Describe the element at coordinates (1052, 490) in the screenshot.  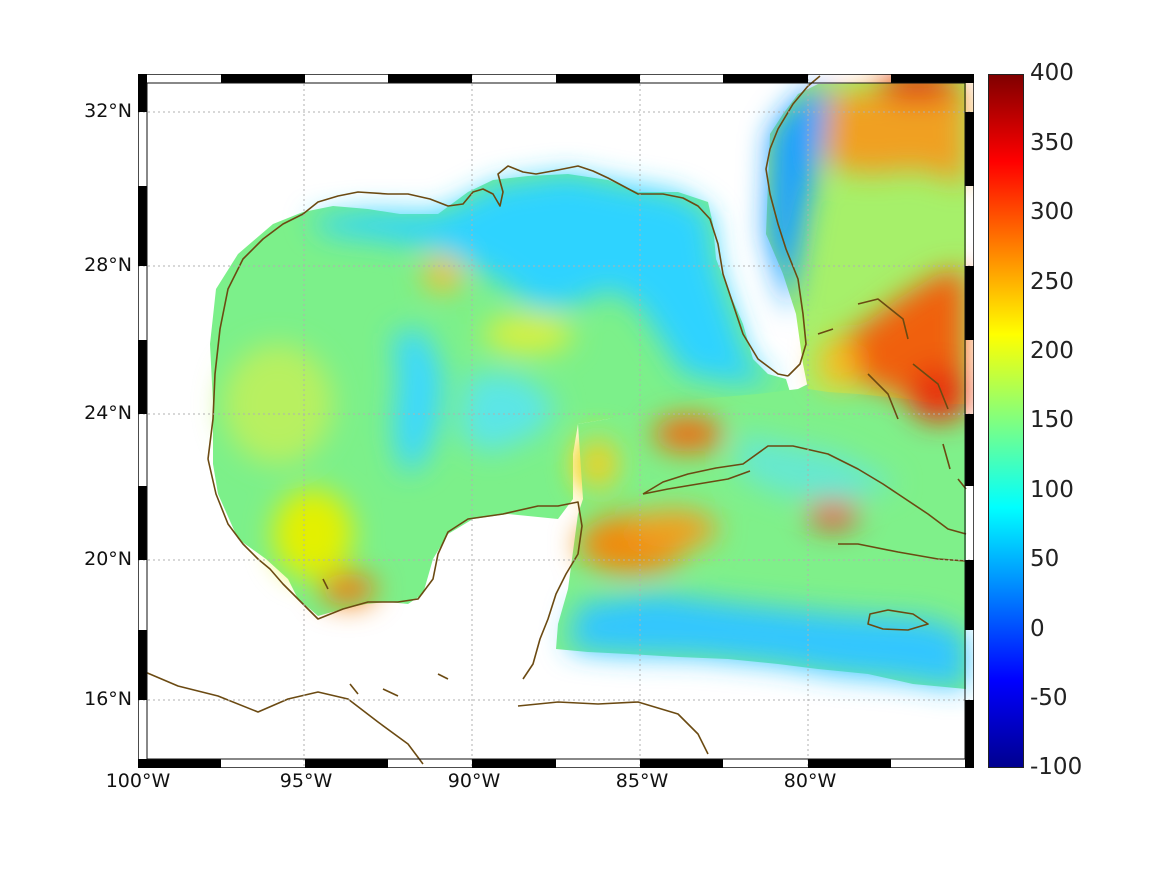
I see `colorbar-label-100: 100` at that location.